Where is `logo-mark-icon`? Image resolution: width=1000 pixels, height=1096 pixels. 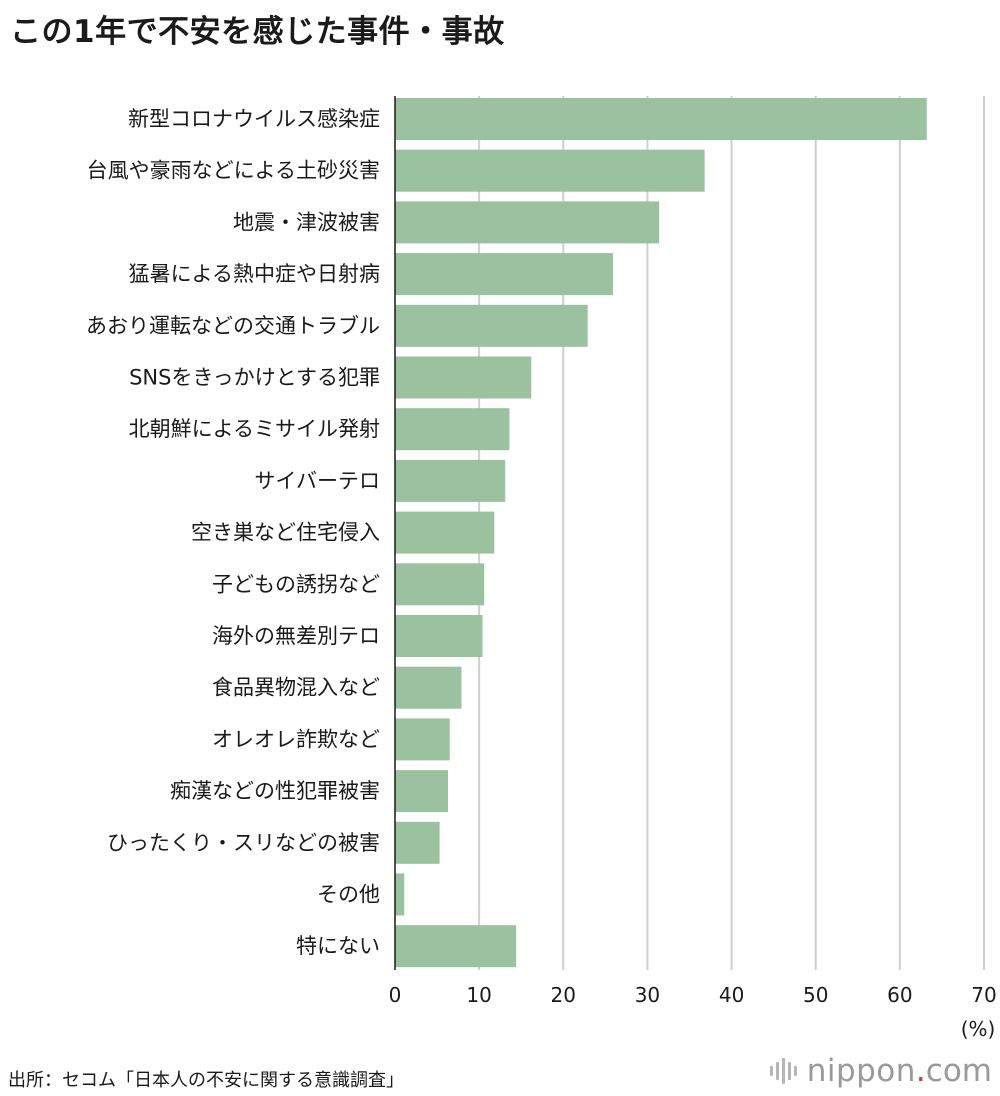 logo-mark-icon is located at coordinates (783, 1071).